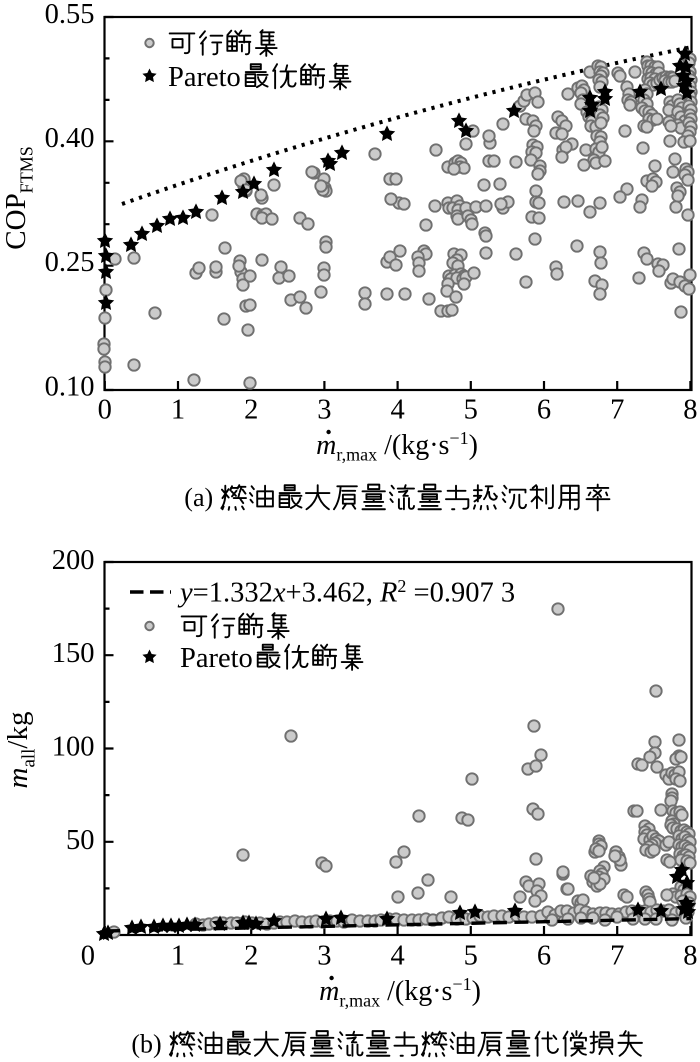 The height and width of the screenshot is (1062, 700). Describe the element at coordinates (73, 747) in the screenshot. I see `svg-text: 100` at that location.